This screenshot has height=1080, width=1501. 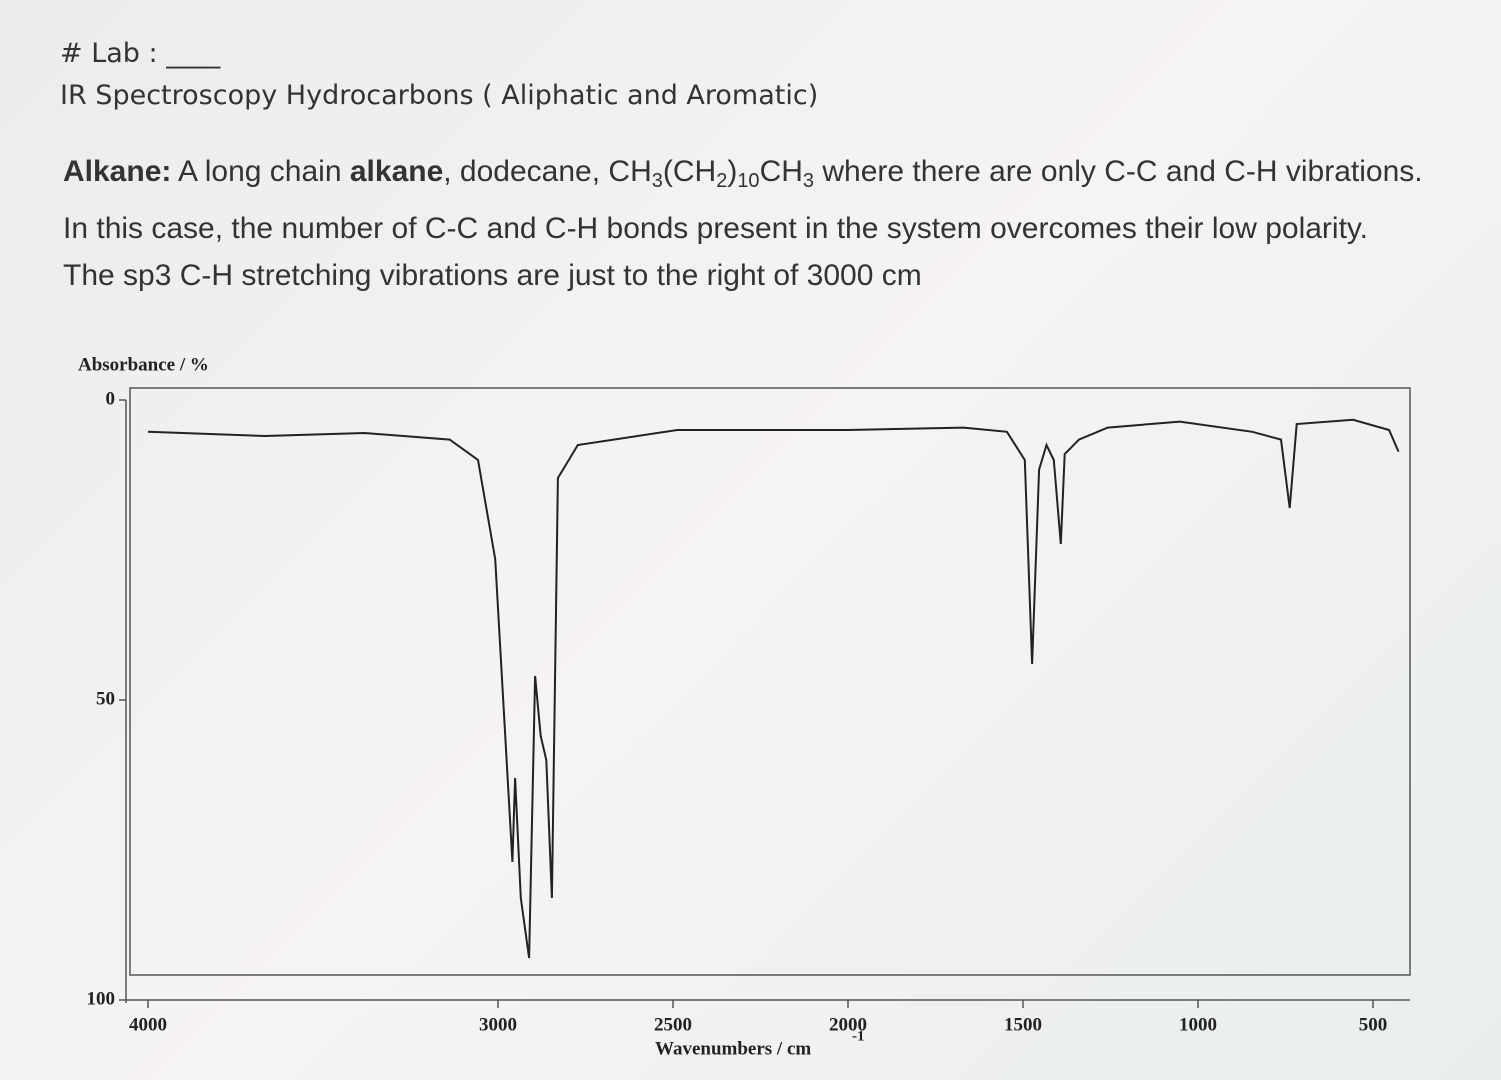 I want to click on x-axis-title: Wavenumbers / cm, so click(x=733, y=1048).